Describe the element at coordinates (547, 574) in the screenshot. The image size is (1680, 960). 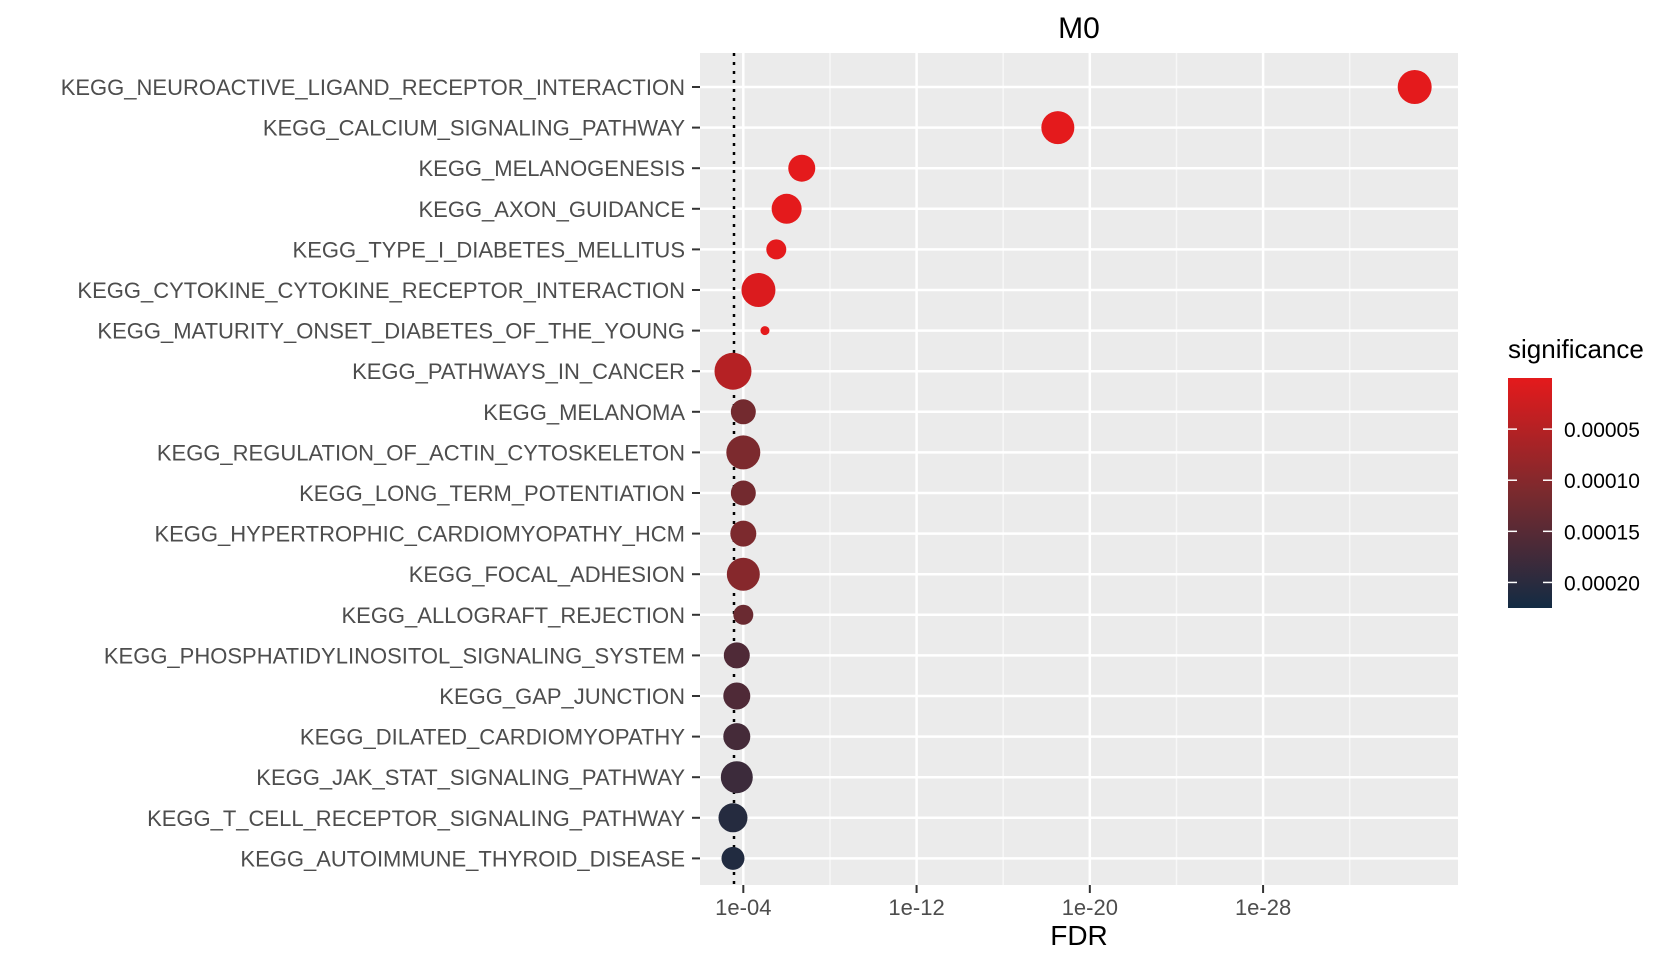
I see `y-tick-label: KEGG_FOCAL_ADHESION` at that location.